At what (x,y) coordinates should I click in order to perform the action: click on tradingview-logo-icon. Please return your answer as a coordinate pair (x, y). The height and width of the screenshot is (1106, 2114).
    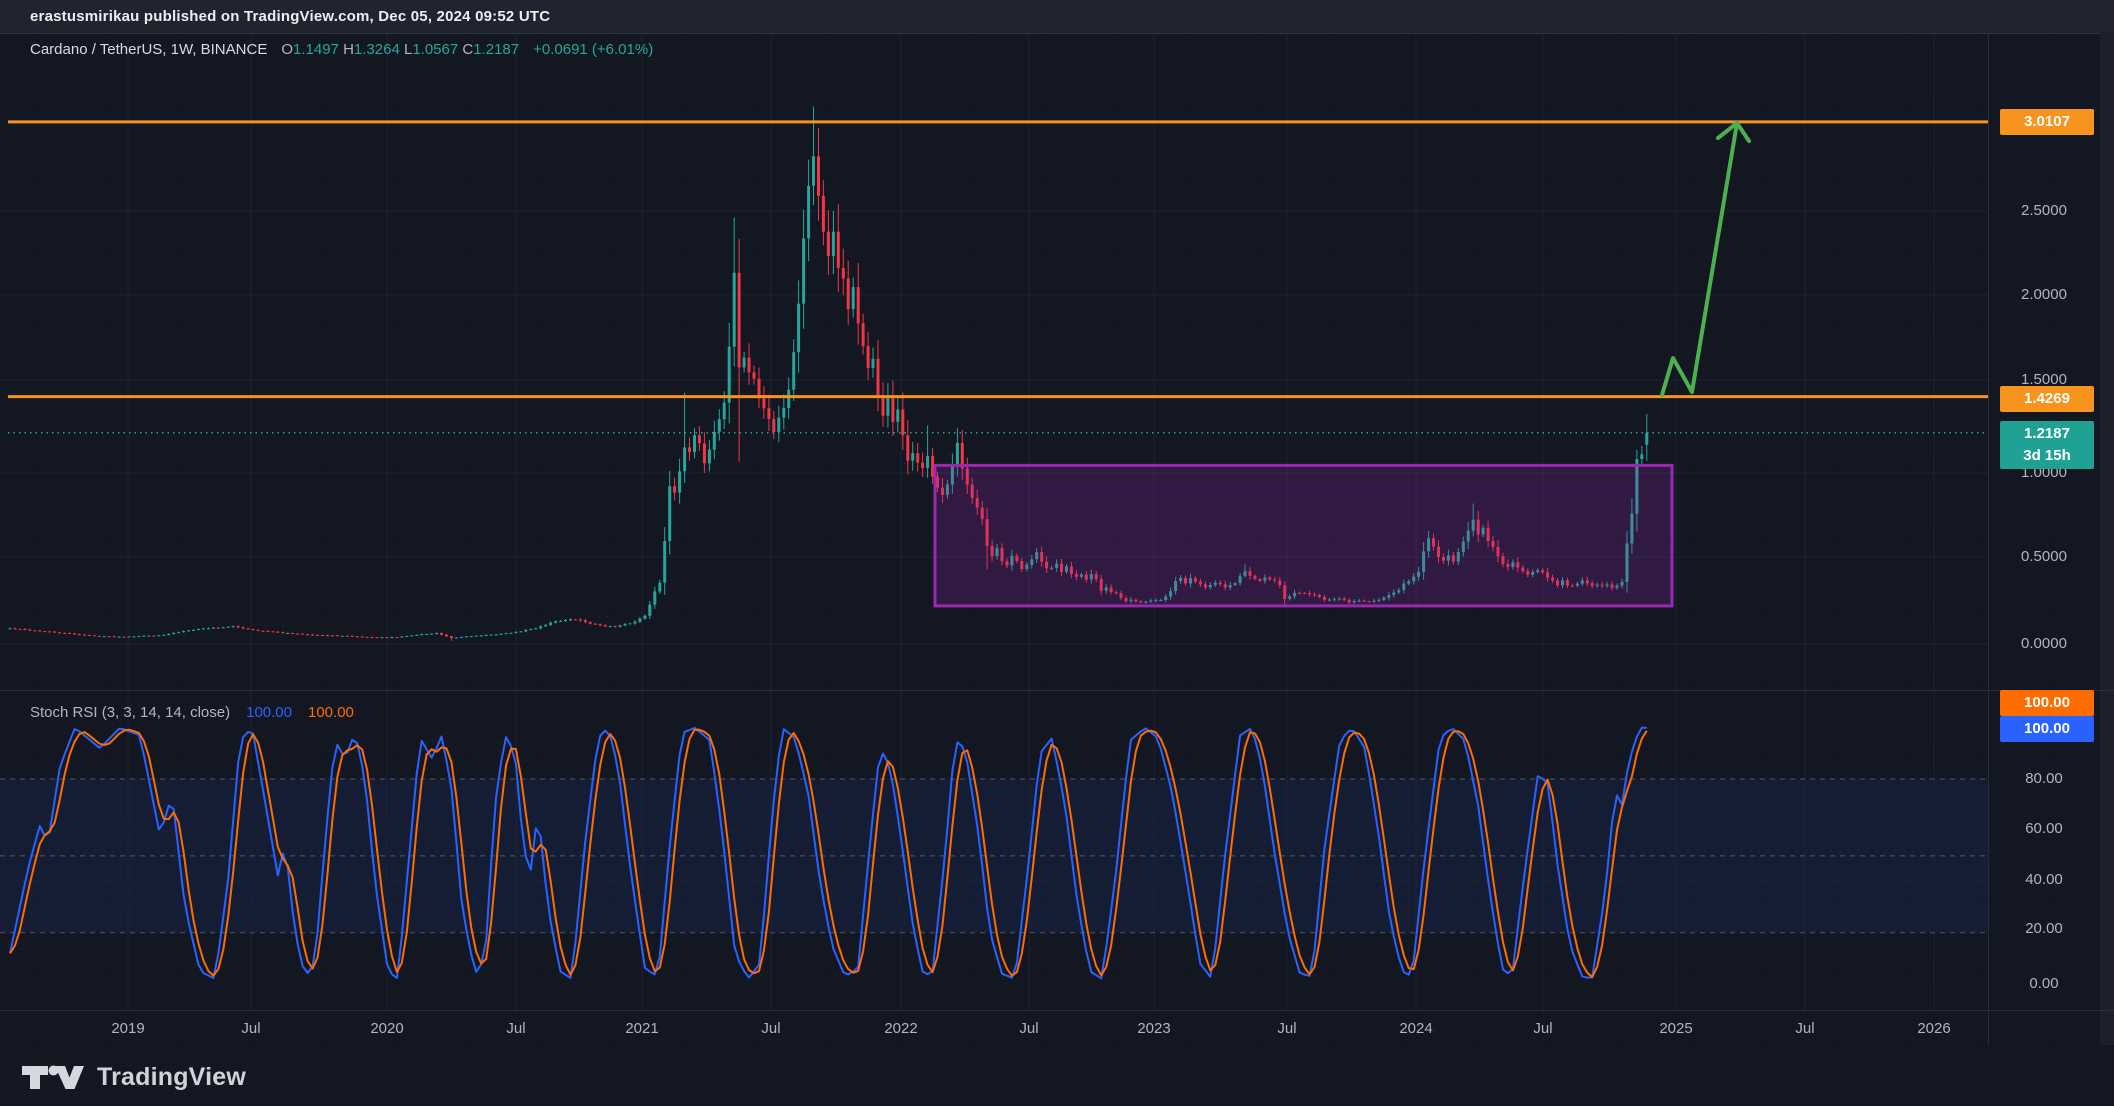
    Looking at the image, I should click on (53, 1077).